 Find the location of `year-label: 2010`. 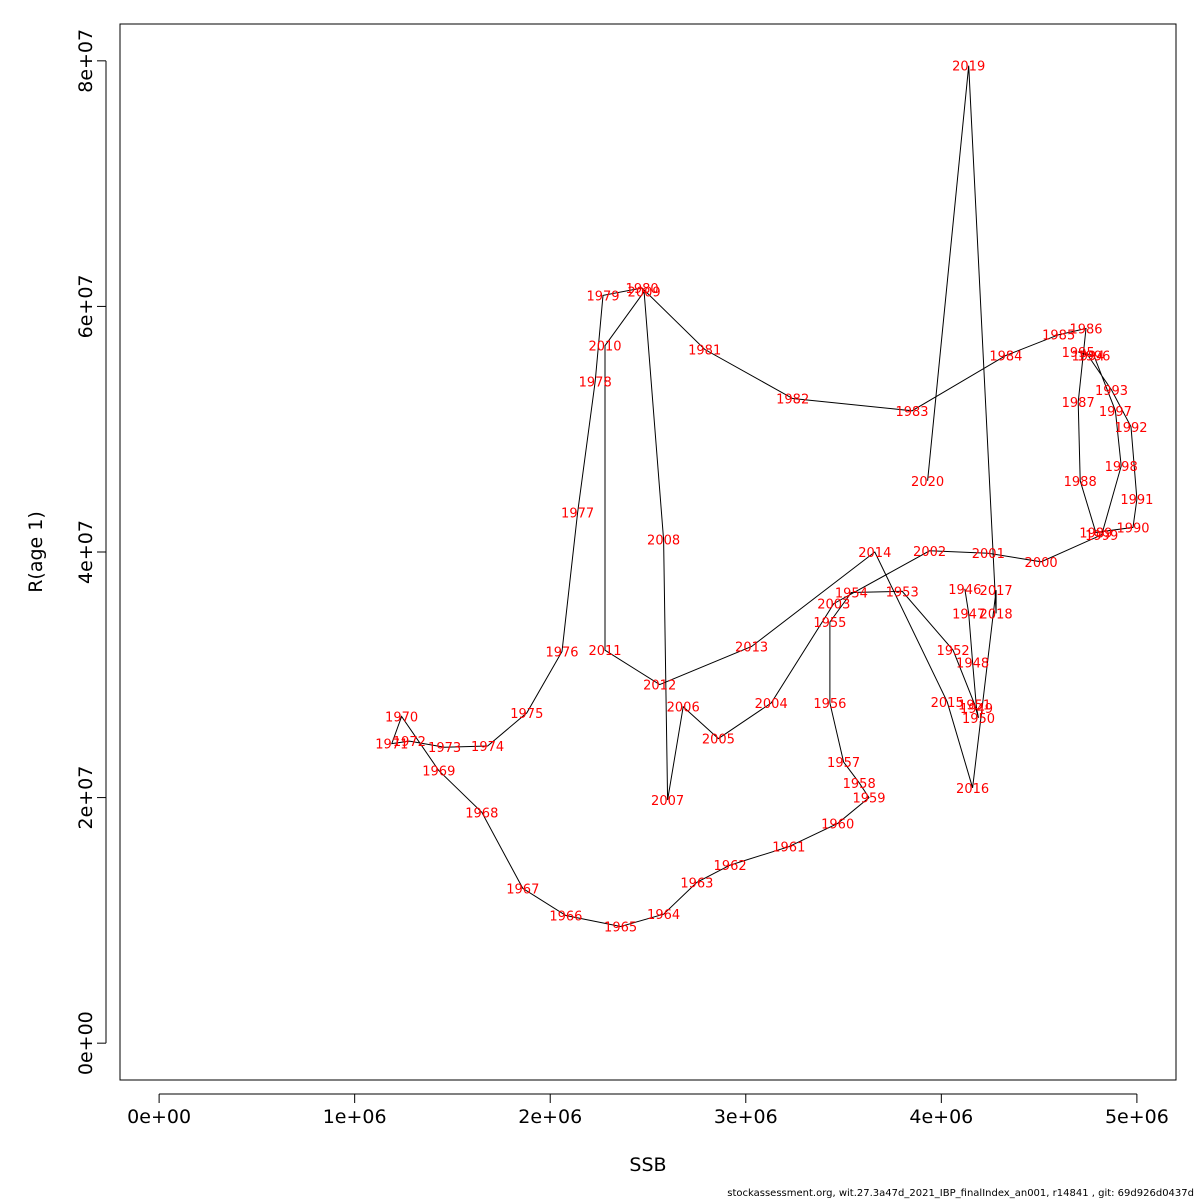

year-label: 2010 is located at coordinates (604, 347).